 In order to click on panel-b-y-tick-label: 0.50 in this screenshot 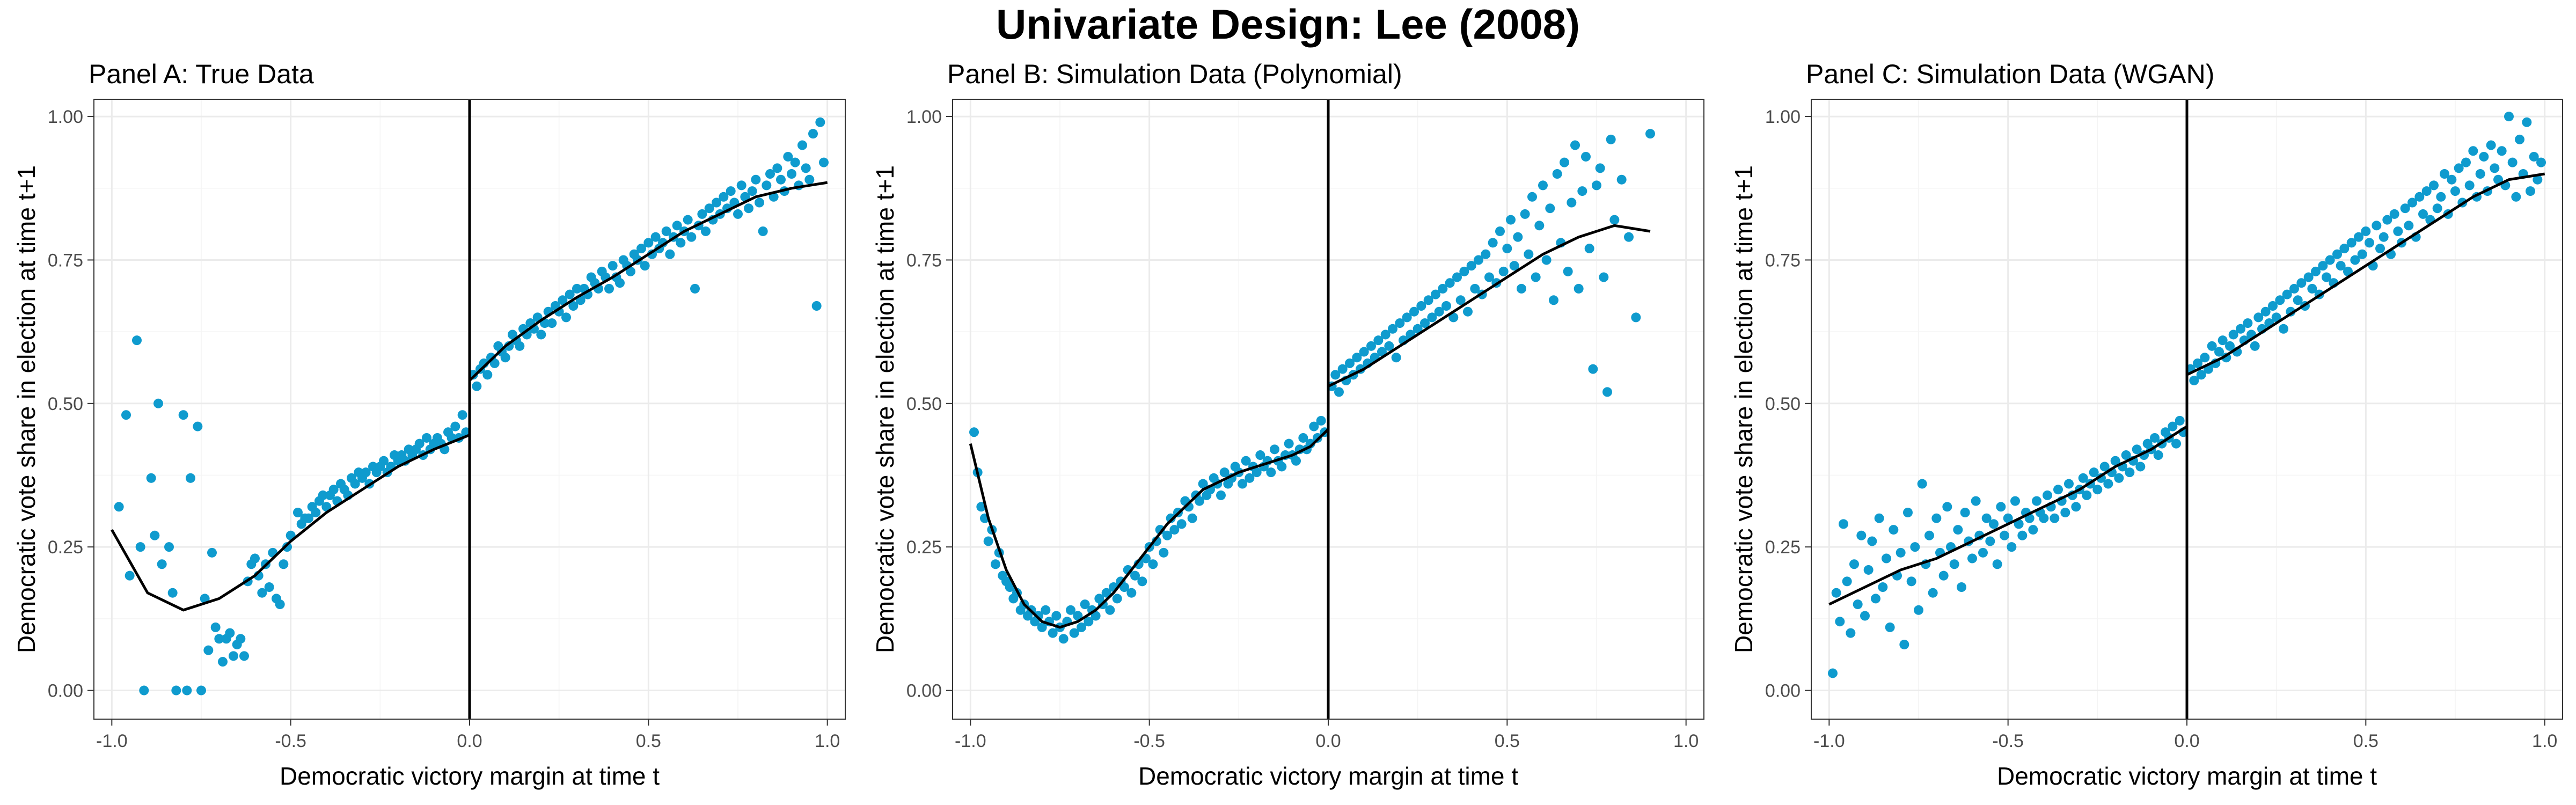, I will do `click(924, 404)`.